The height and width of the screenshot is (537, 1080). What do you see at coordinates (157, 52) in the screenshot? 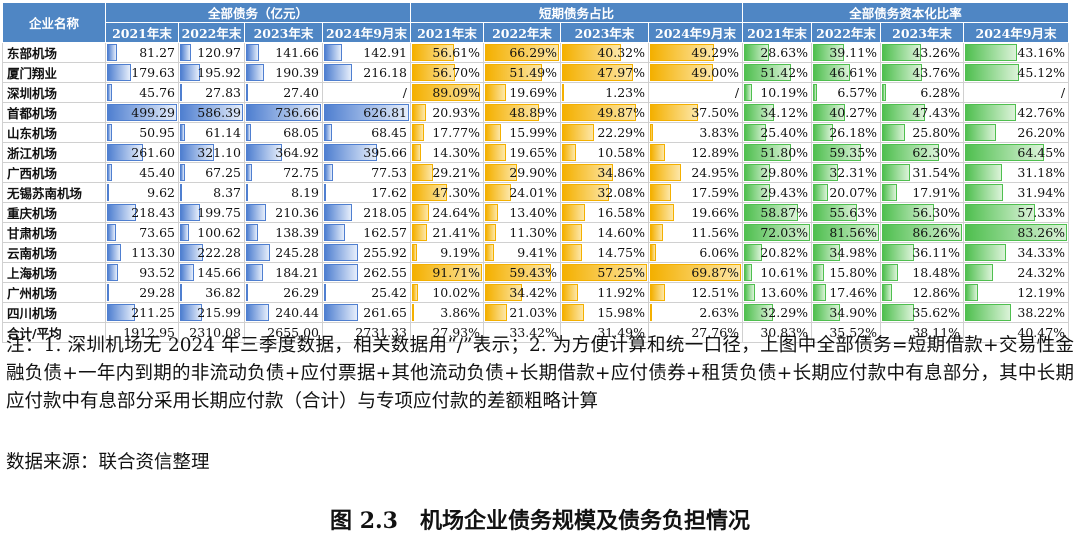
I see `cell-value: 81.27` at bounding box center [157, 52].